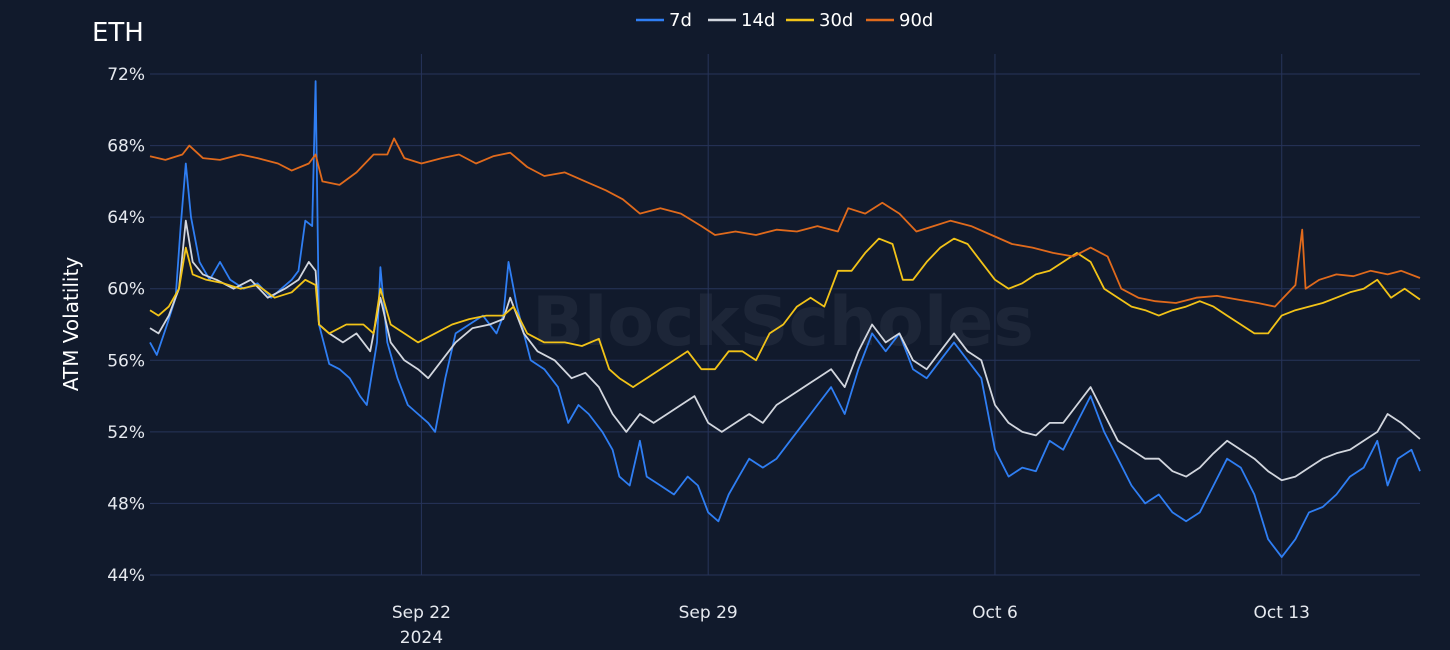 Image resolution: width=1450 pixels, height=650 pixels. What do you see at coordinates (126, 75) in the screenshot?
I see `y-tick-label: 72%` at bounding box center [126, 75].